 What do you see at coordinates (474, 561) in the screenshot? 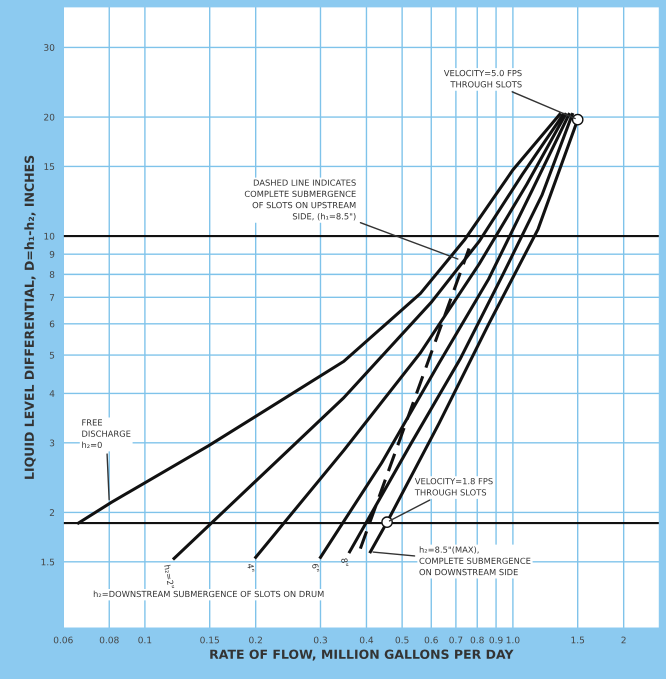
I see `annotation: h₂=8.5"(MAX), COMPLETE SUBMERGENCE ON DOWNSTREAM SIDE` at bounding box center [474, 561].